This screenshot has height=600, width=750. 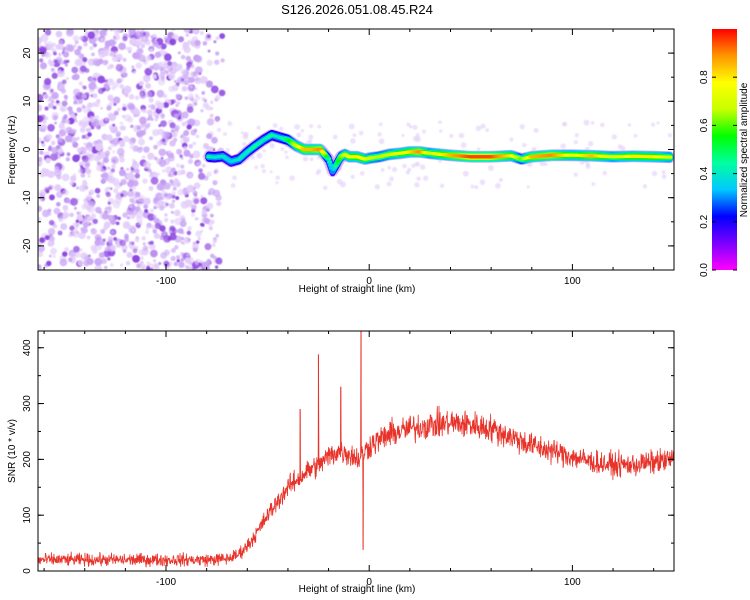 I want to click on spectrum-x-tick-label: 0, so click(x=369, y=281).